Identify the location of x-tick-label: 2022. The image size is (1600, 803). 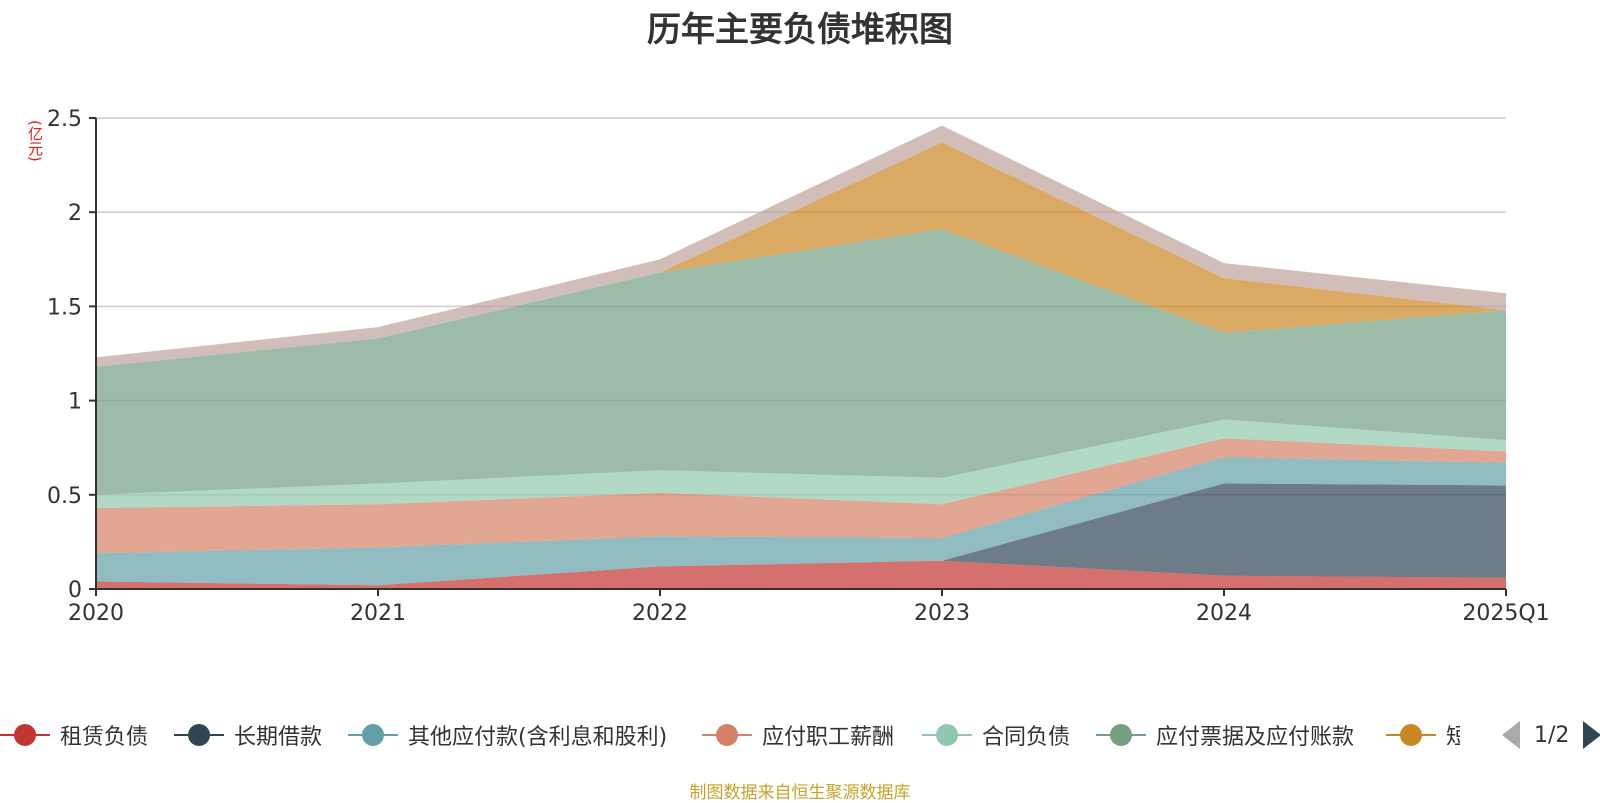
(660, 613).